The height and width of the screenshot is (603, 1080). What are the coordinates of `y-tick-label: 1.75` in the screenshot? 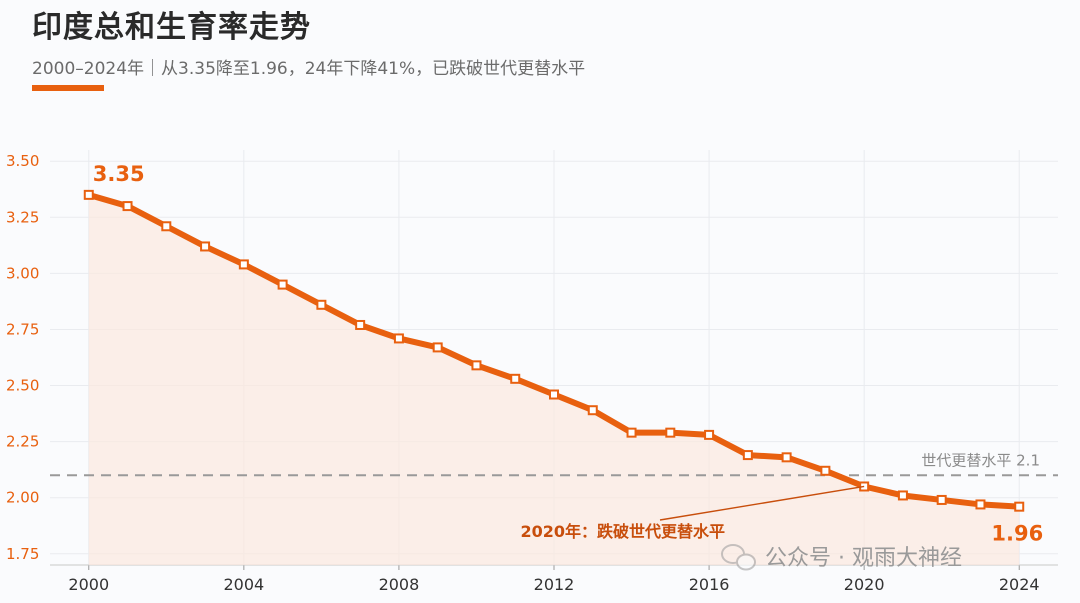 It's located at (22, 554).